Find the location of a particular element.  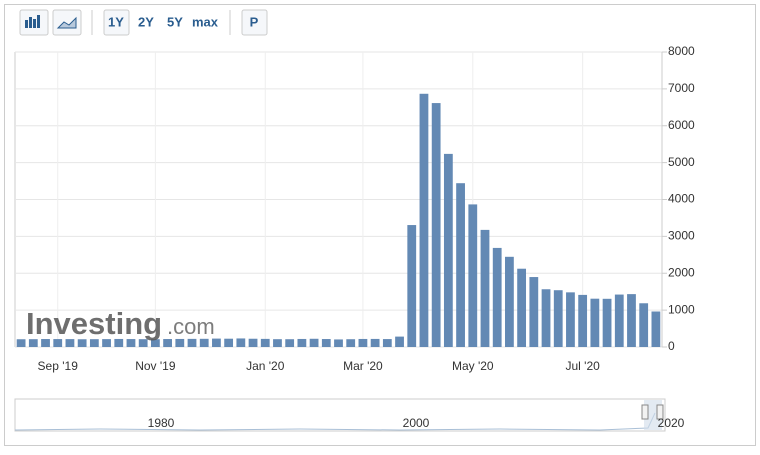

y-tick-label: 3000 is located at coordinates (681, 236).